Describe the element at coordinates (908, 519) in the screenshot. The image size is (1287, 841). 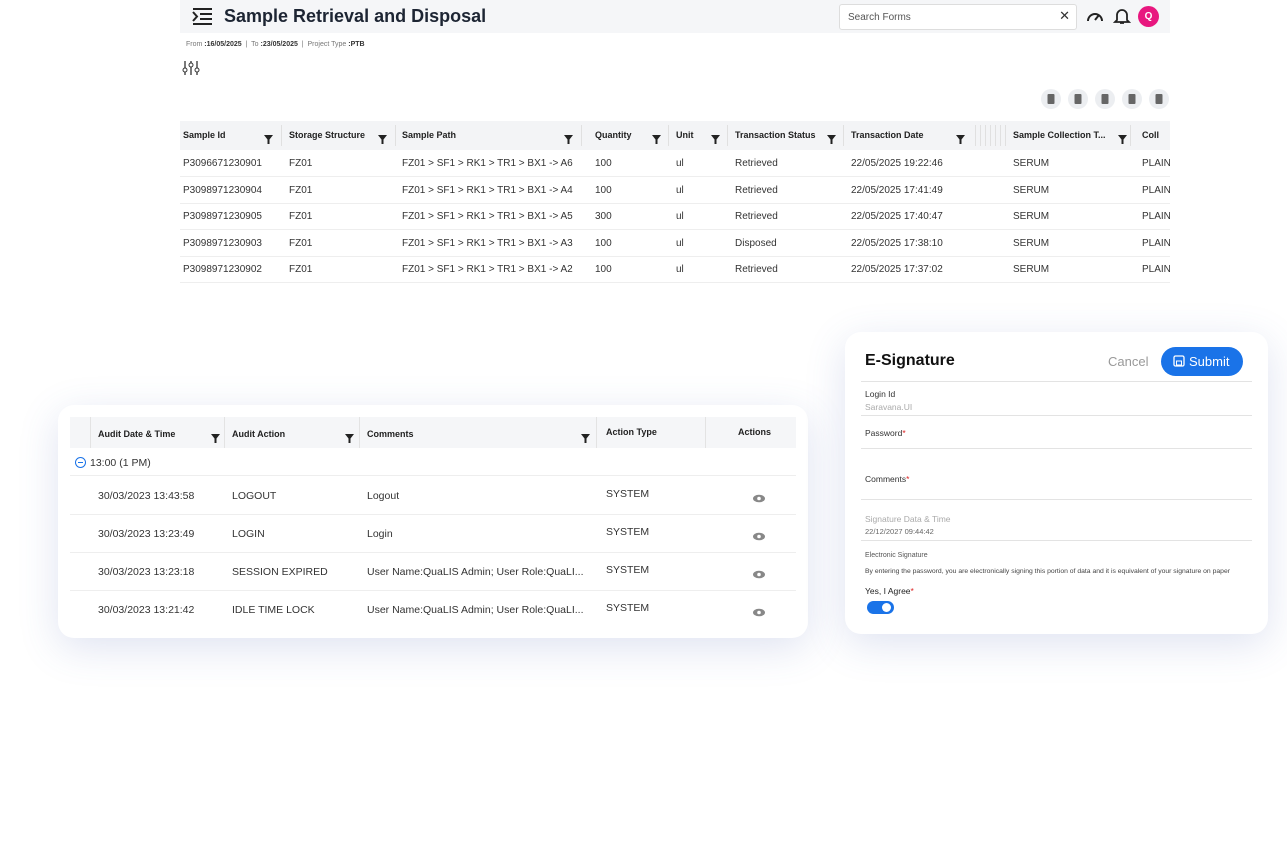
I see `date-label: Signature Data & Time` at that location.